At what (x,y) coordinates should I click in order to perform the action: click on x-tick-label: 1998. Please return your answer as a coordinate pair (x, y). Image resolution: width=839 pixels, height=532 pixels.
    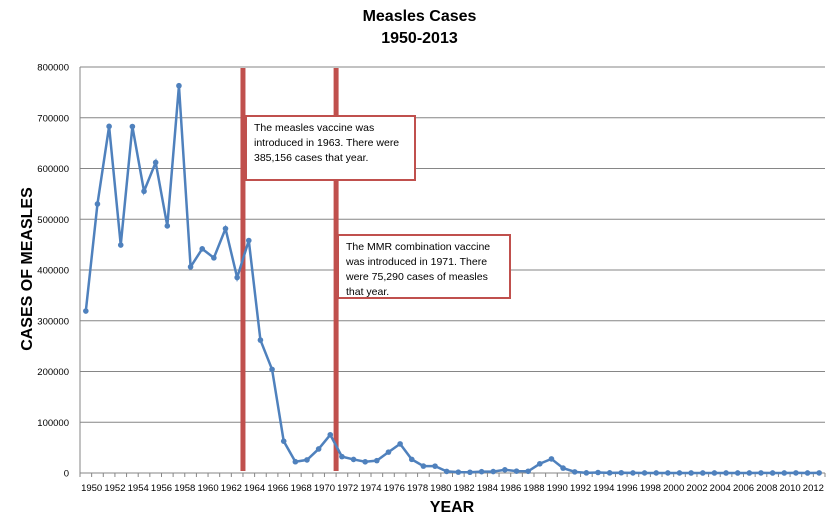
    Looking at the image, I should click on (650, 488).